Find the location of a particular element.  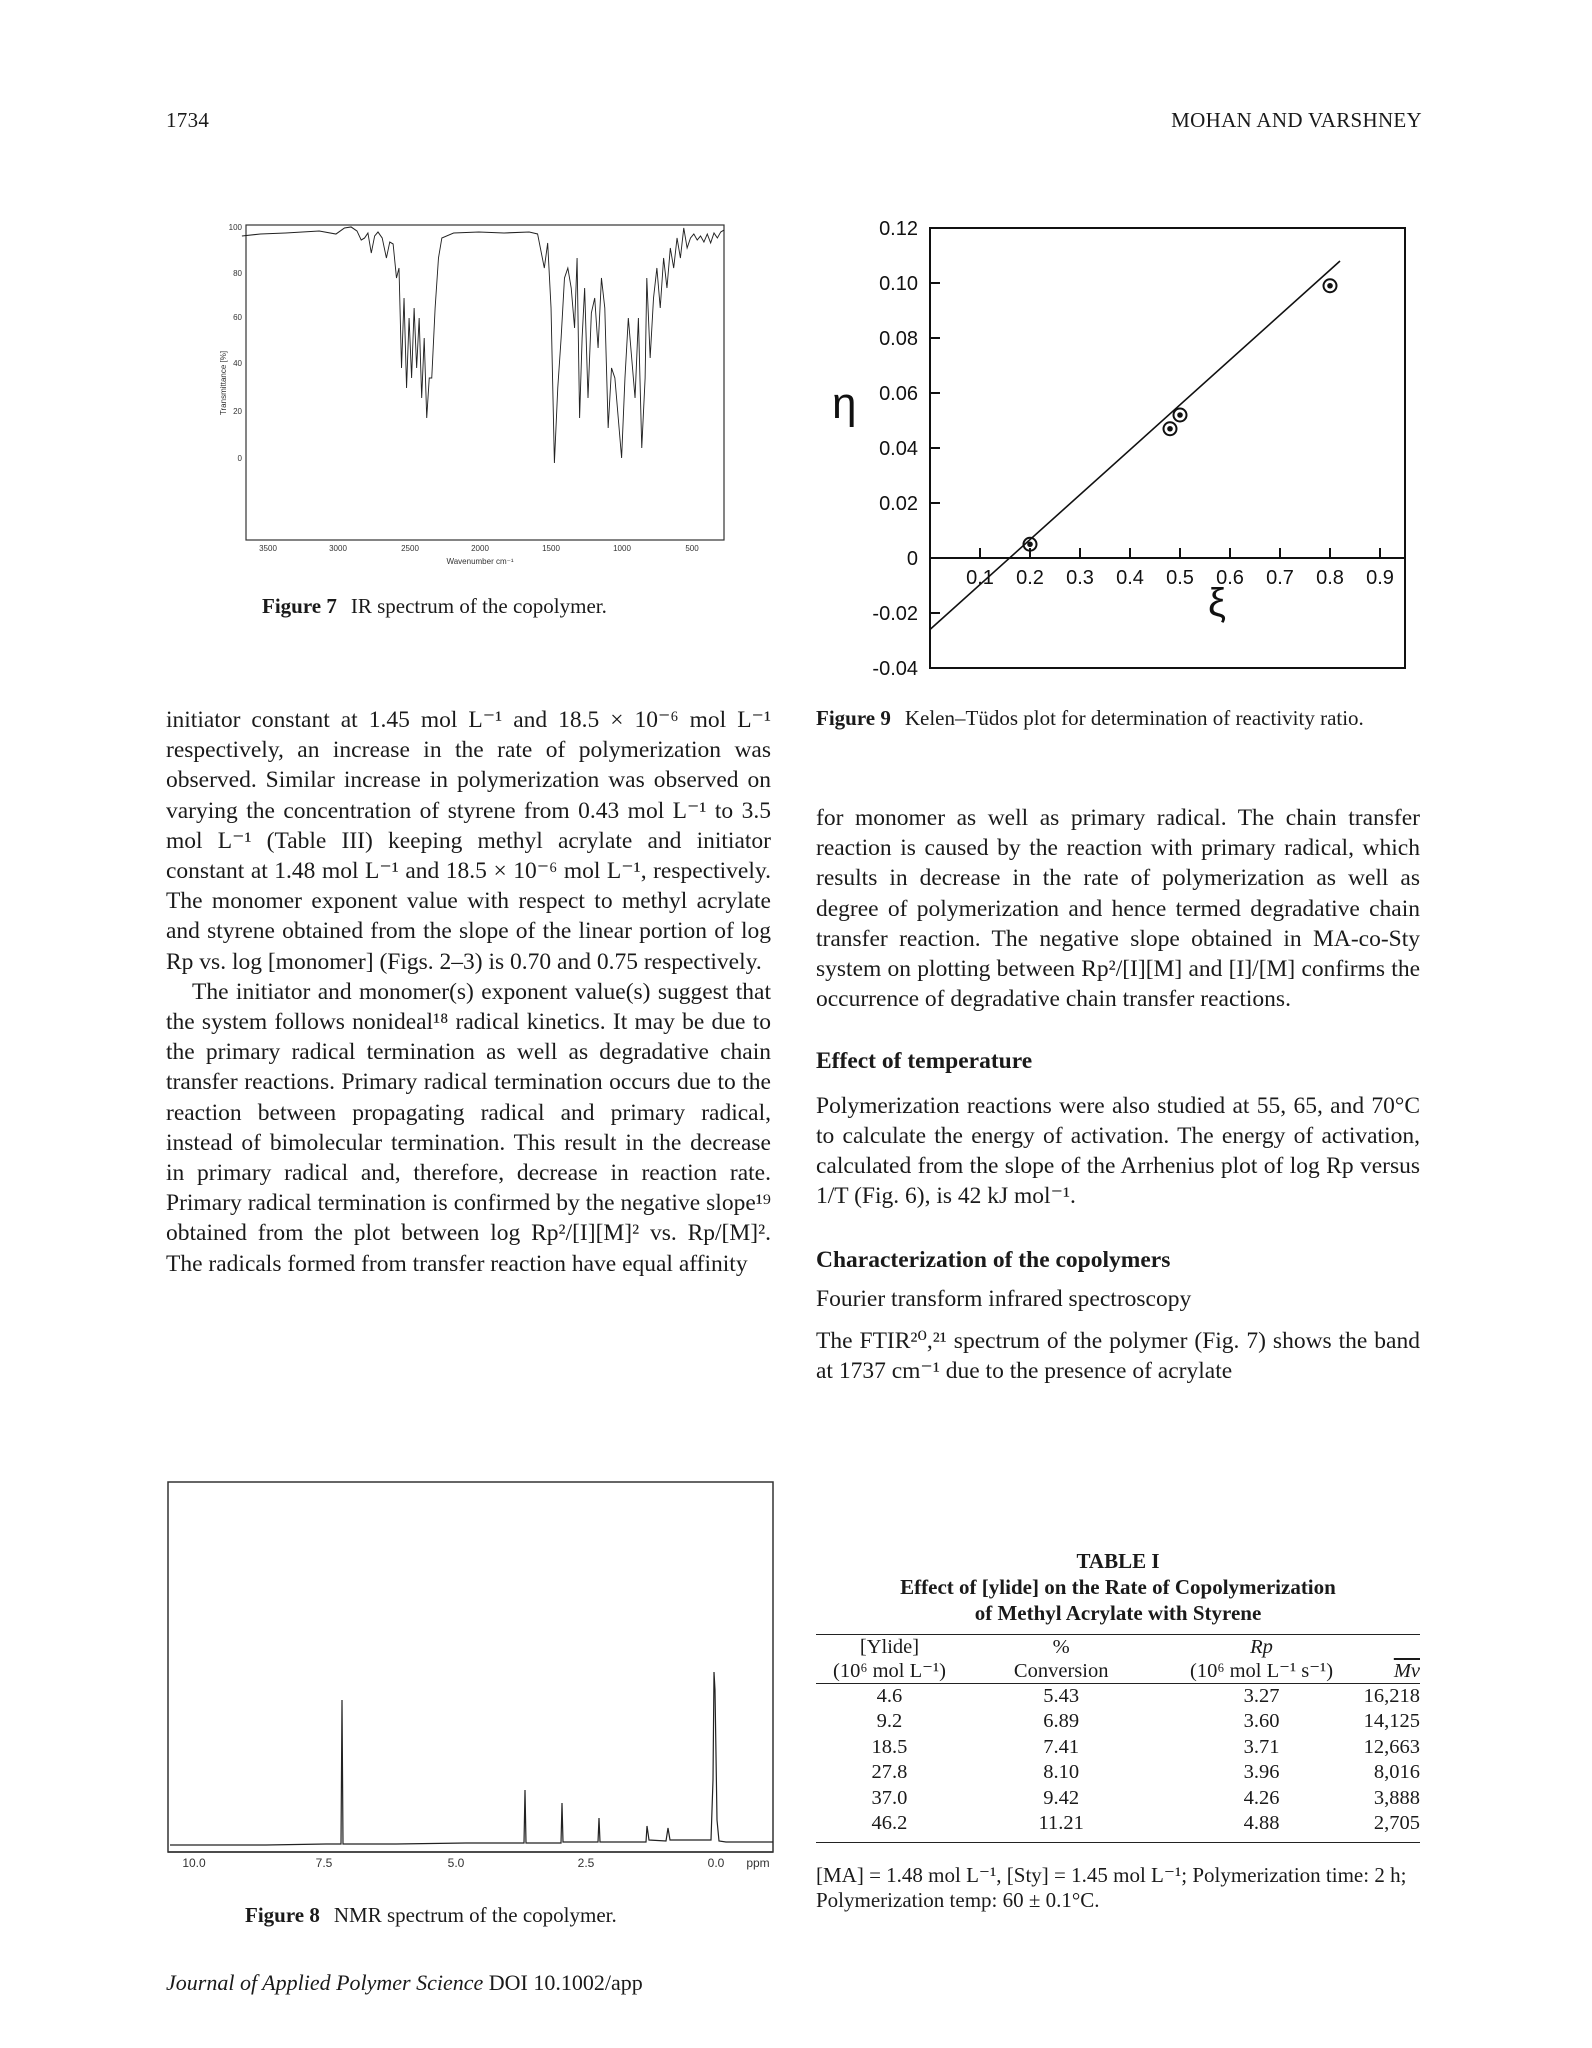

table-header-conversion-unit: Conversion is located at coordinates (1061, 1671).